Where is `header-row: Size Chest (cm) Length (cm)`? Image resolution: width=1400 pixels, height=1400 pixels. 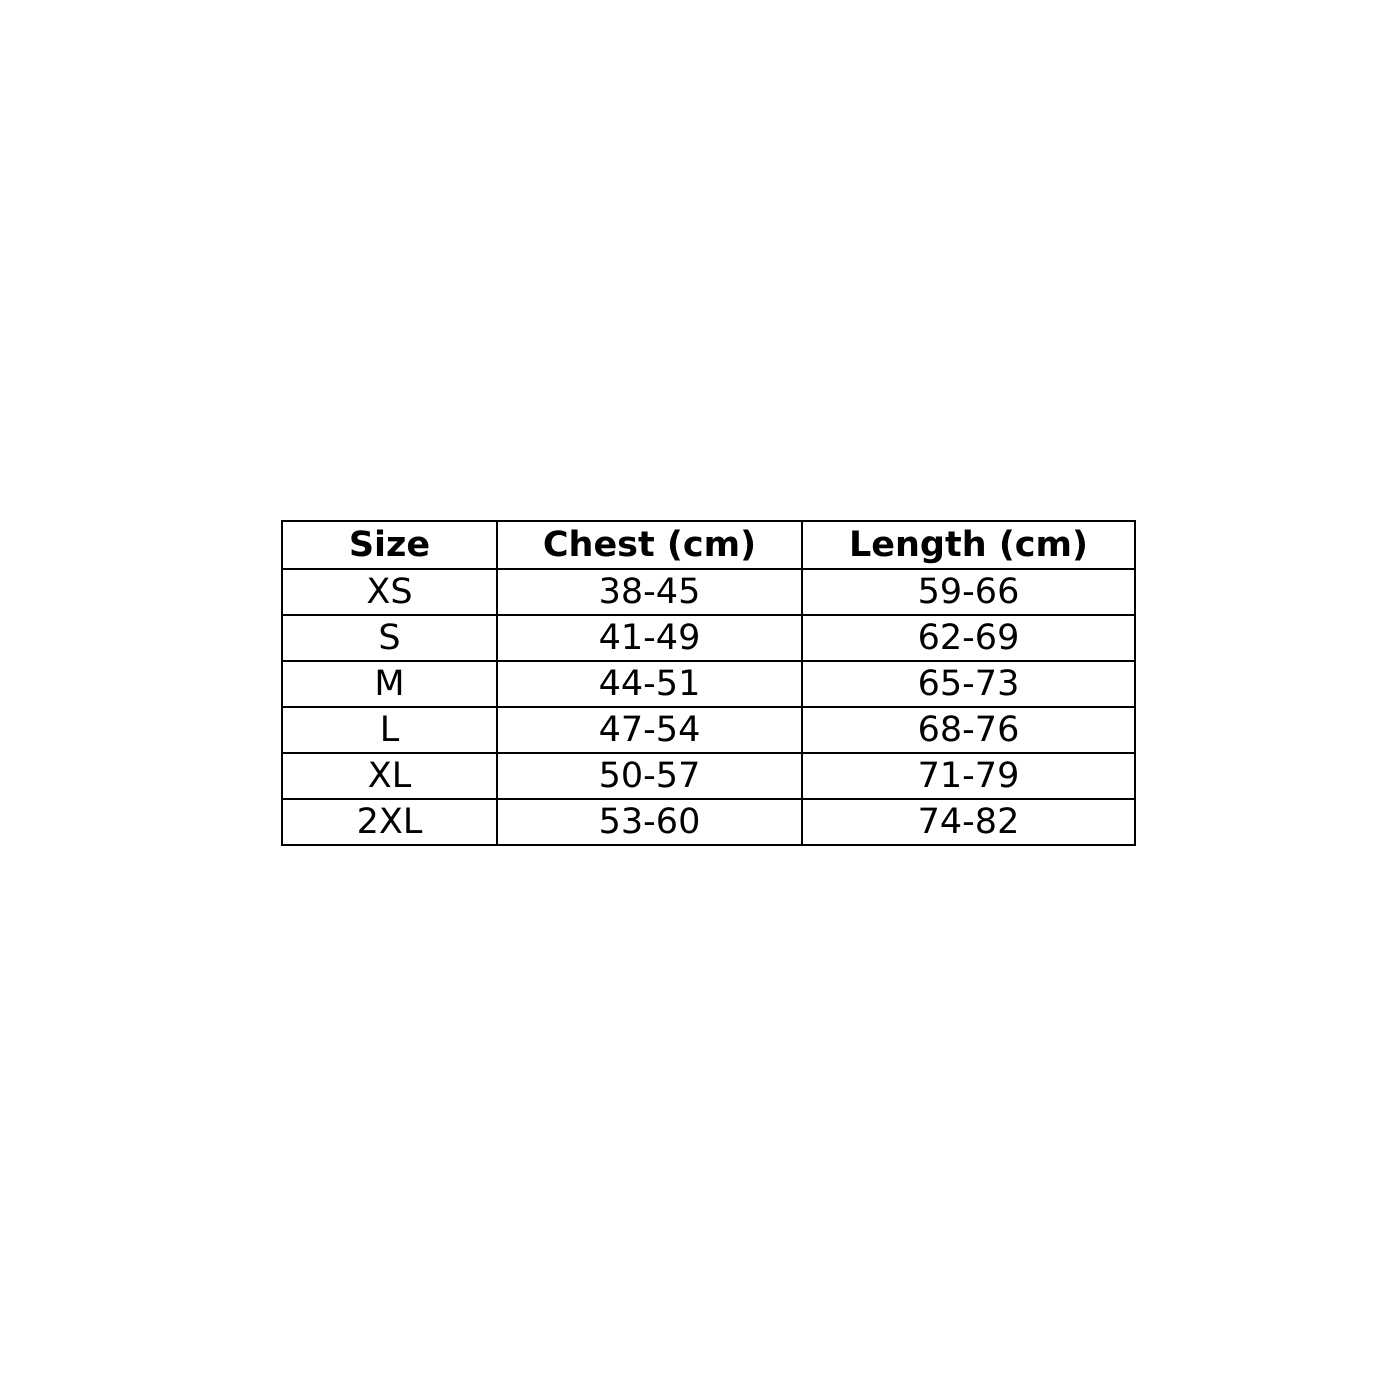
header-row: Size Chest (cm) Length (cm) is located at coordinates (708, 545).